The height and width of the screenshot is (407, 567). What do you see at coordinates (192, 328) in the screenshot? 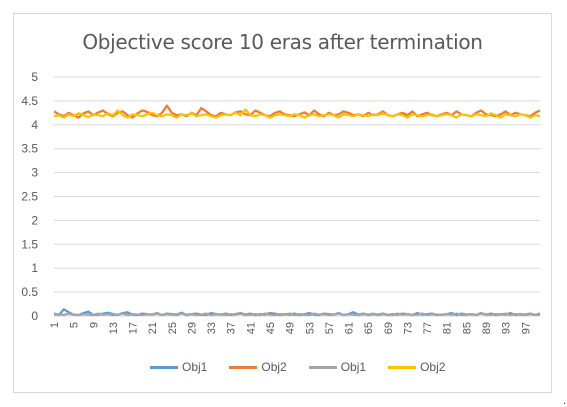
I see `x-tick-label: 29` at bounding box center [192, 328].